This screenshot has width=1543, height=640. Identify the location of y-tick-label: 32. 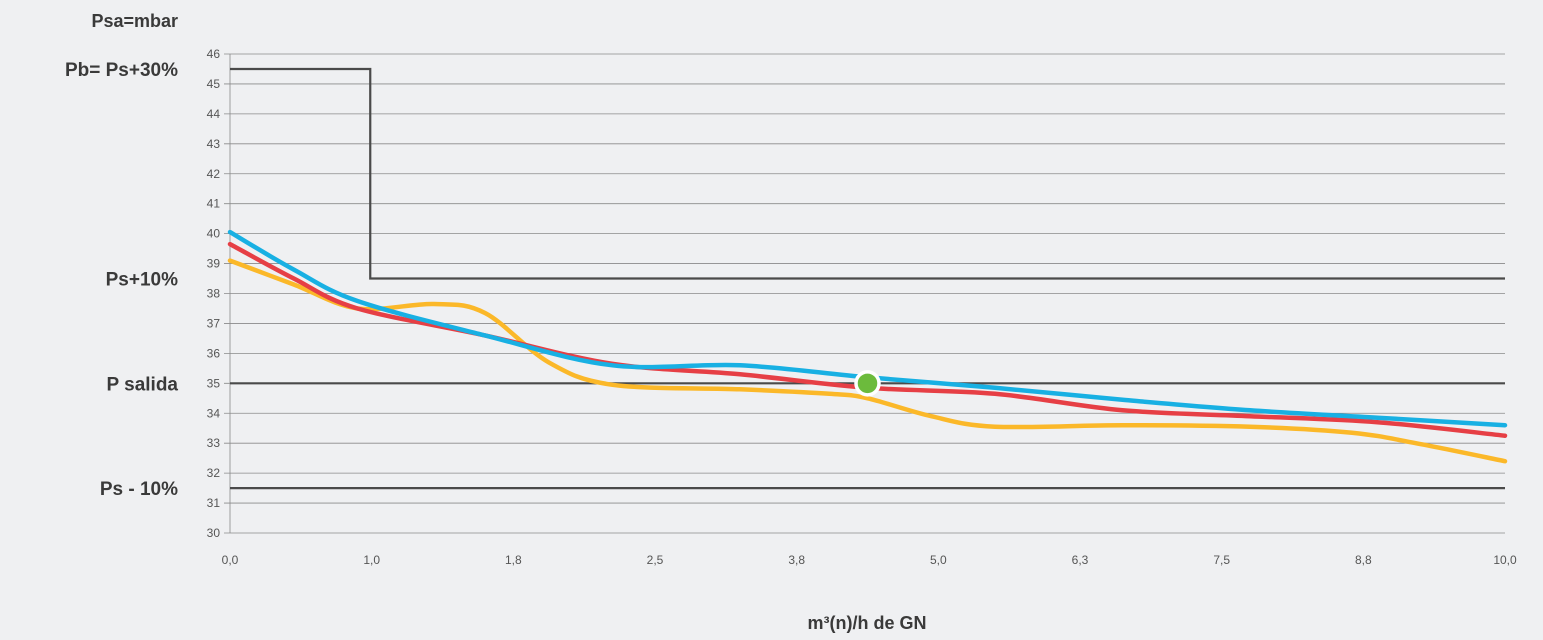
(214, 473).